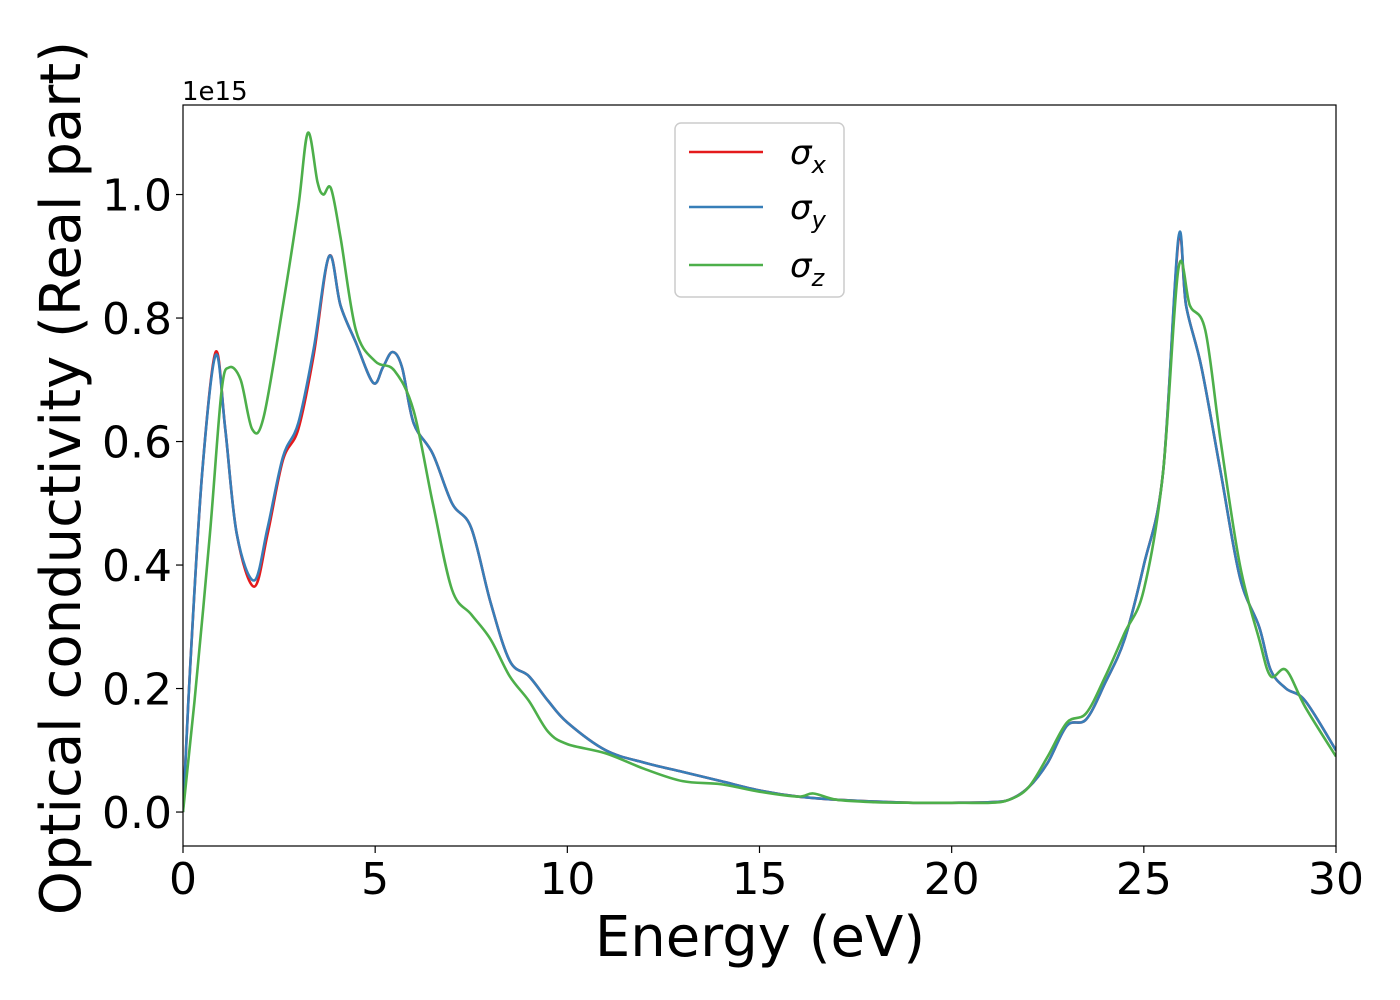 This screenshot has height=1000, width=1400. What do you see at coordinates (61, 478) in the screenshot?
I see `y-axis-label: Optical conductivity (Real part)` at bounding box center [61, 478].